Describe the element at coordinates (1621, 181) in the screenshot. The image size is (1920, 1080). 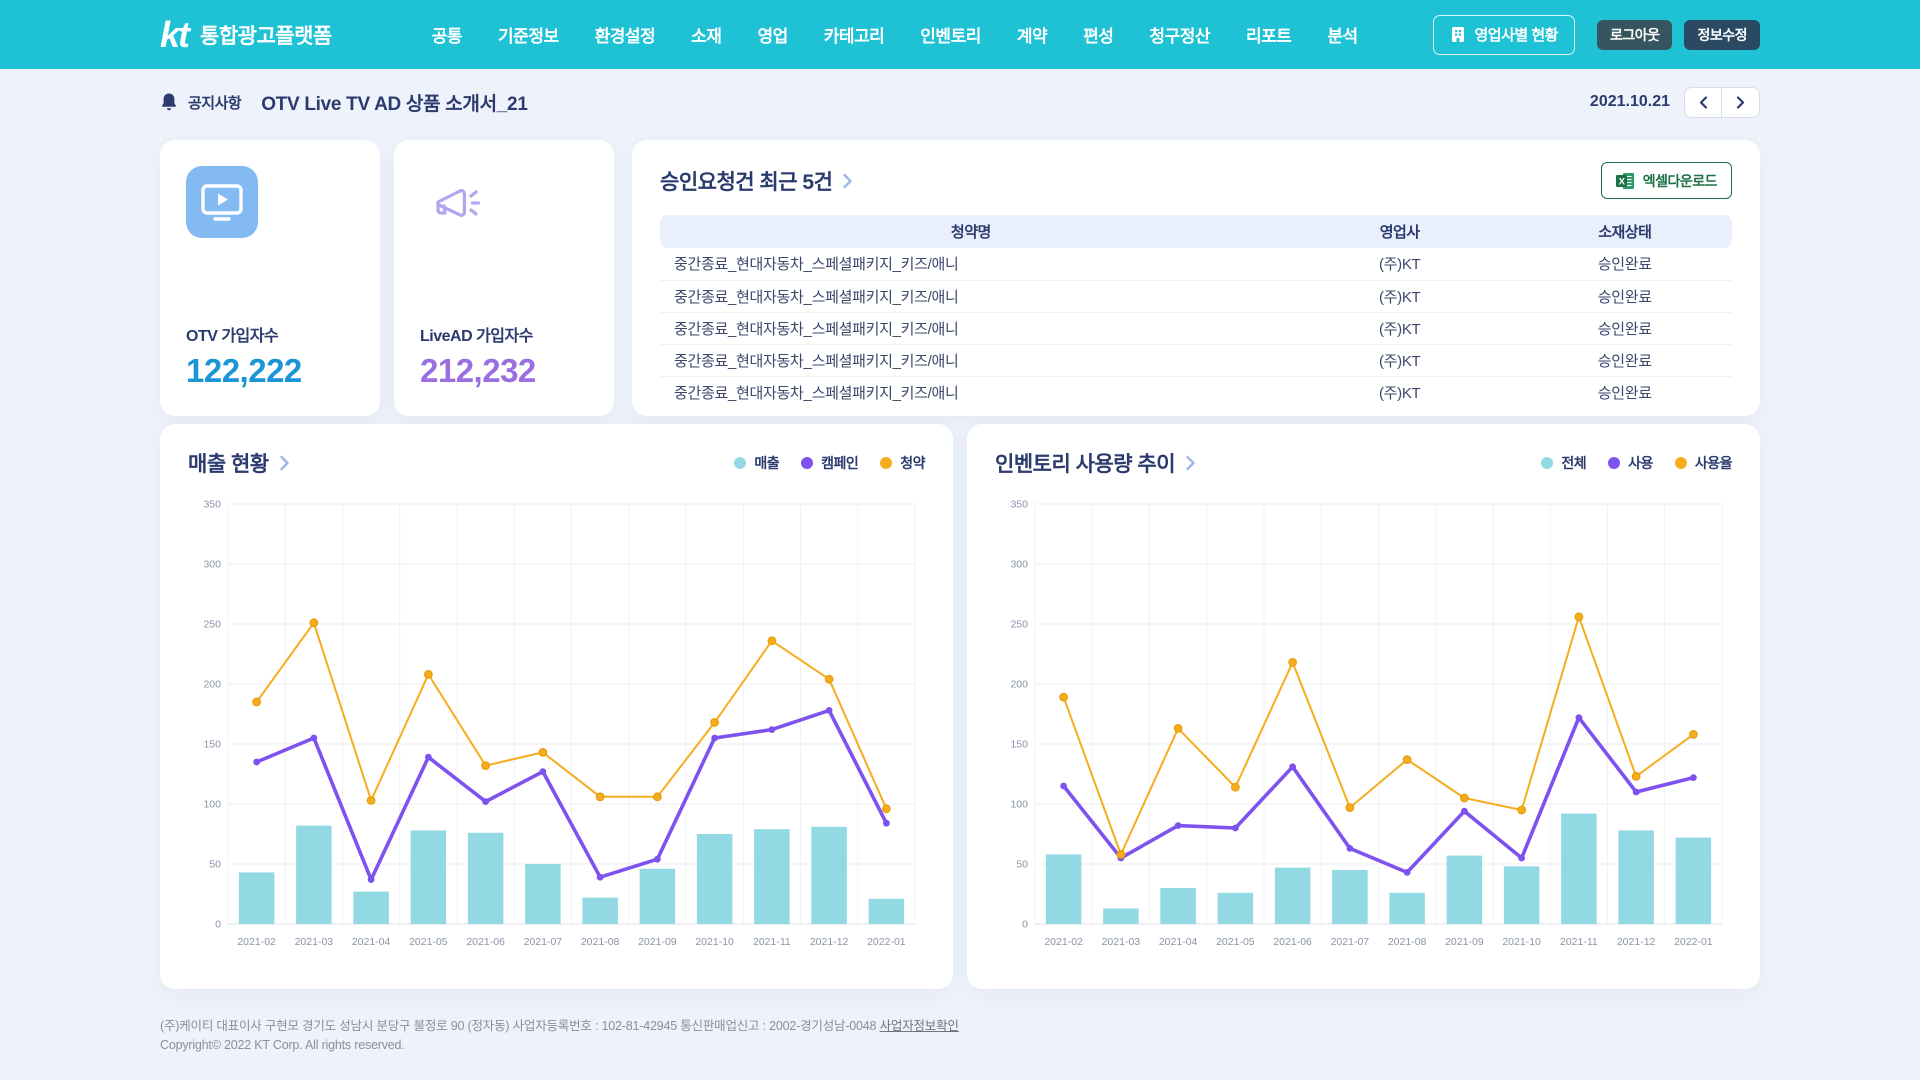
I see `svg-text: X` at that location.